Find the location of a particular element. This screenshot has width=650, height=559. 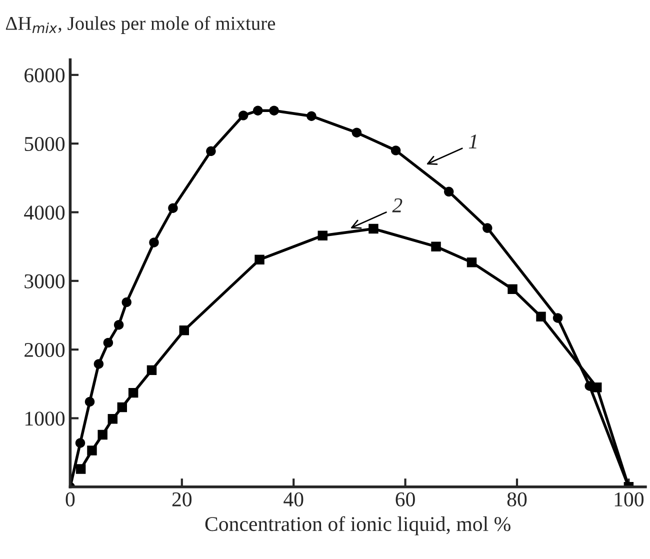

x-axis-title: Concentration of ionic liquid, mol % is located at coordinates (357, 526).